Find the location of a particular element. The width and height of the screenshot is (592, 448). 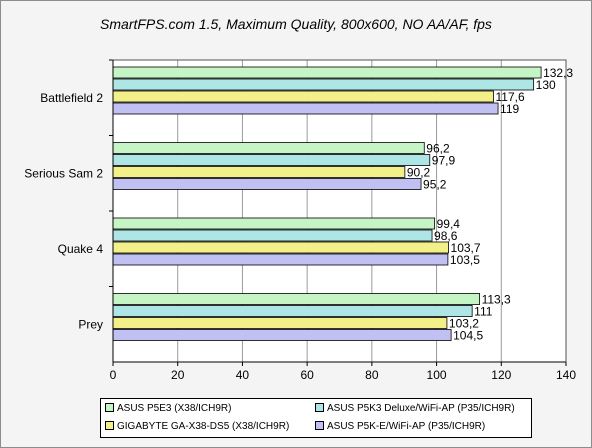

data-label: 99,4 is located at coordinates (449, 224).